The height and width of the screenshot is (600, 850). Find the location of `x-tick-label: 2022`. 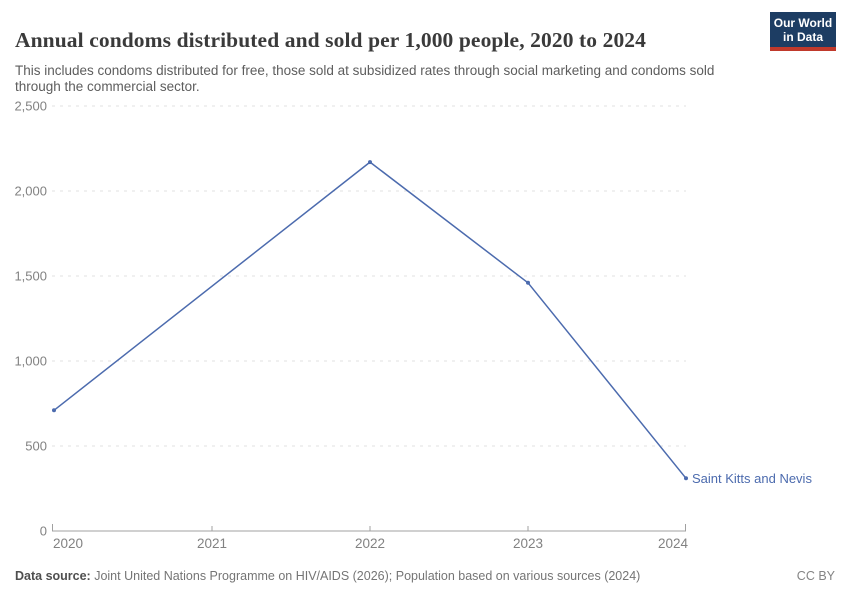

x-tick-label: 2022 is located at coordinates (370, 543).